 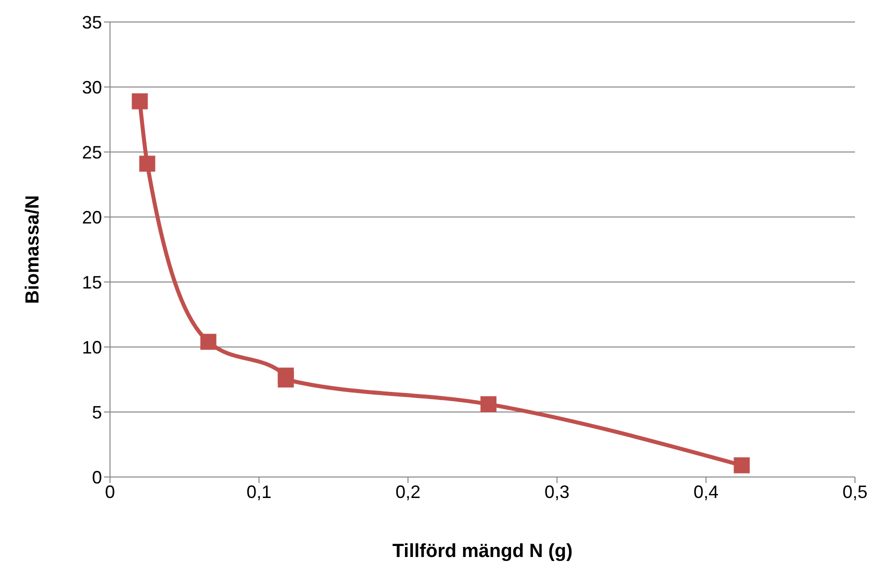 What do you see at coordinates (706, 492) in the screenshot?
I see `x-tick-label: 0,4` at bounding box center [706, 492].